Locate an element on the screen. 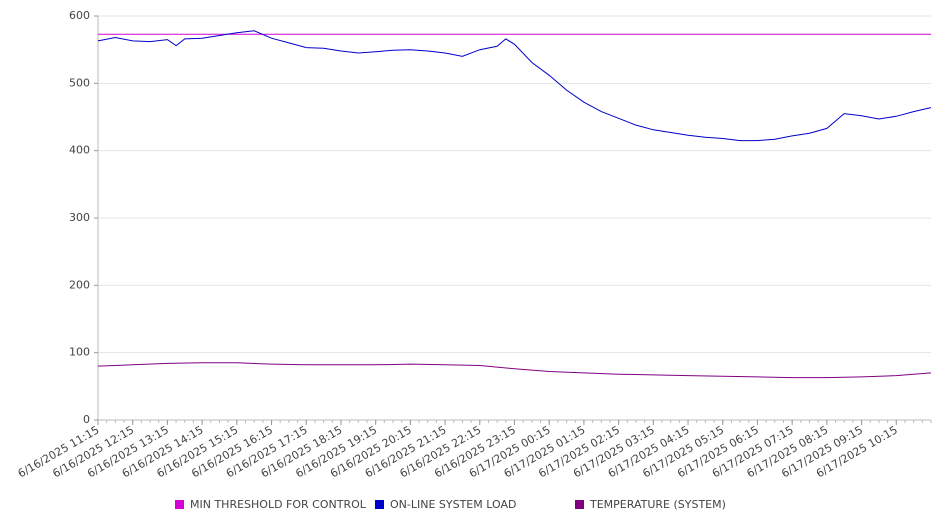 The width and height of the screenshot is (946, 526). y-tick-label: 400 is located at coordinates (79, 150).